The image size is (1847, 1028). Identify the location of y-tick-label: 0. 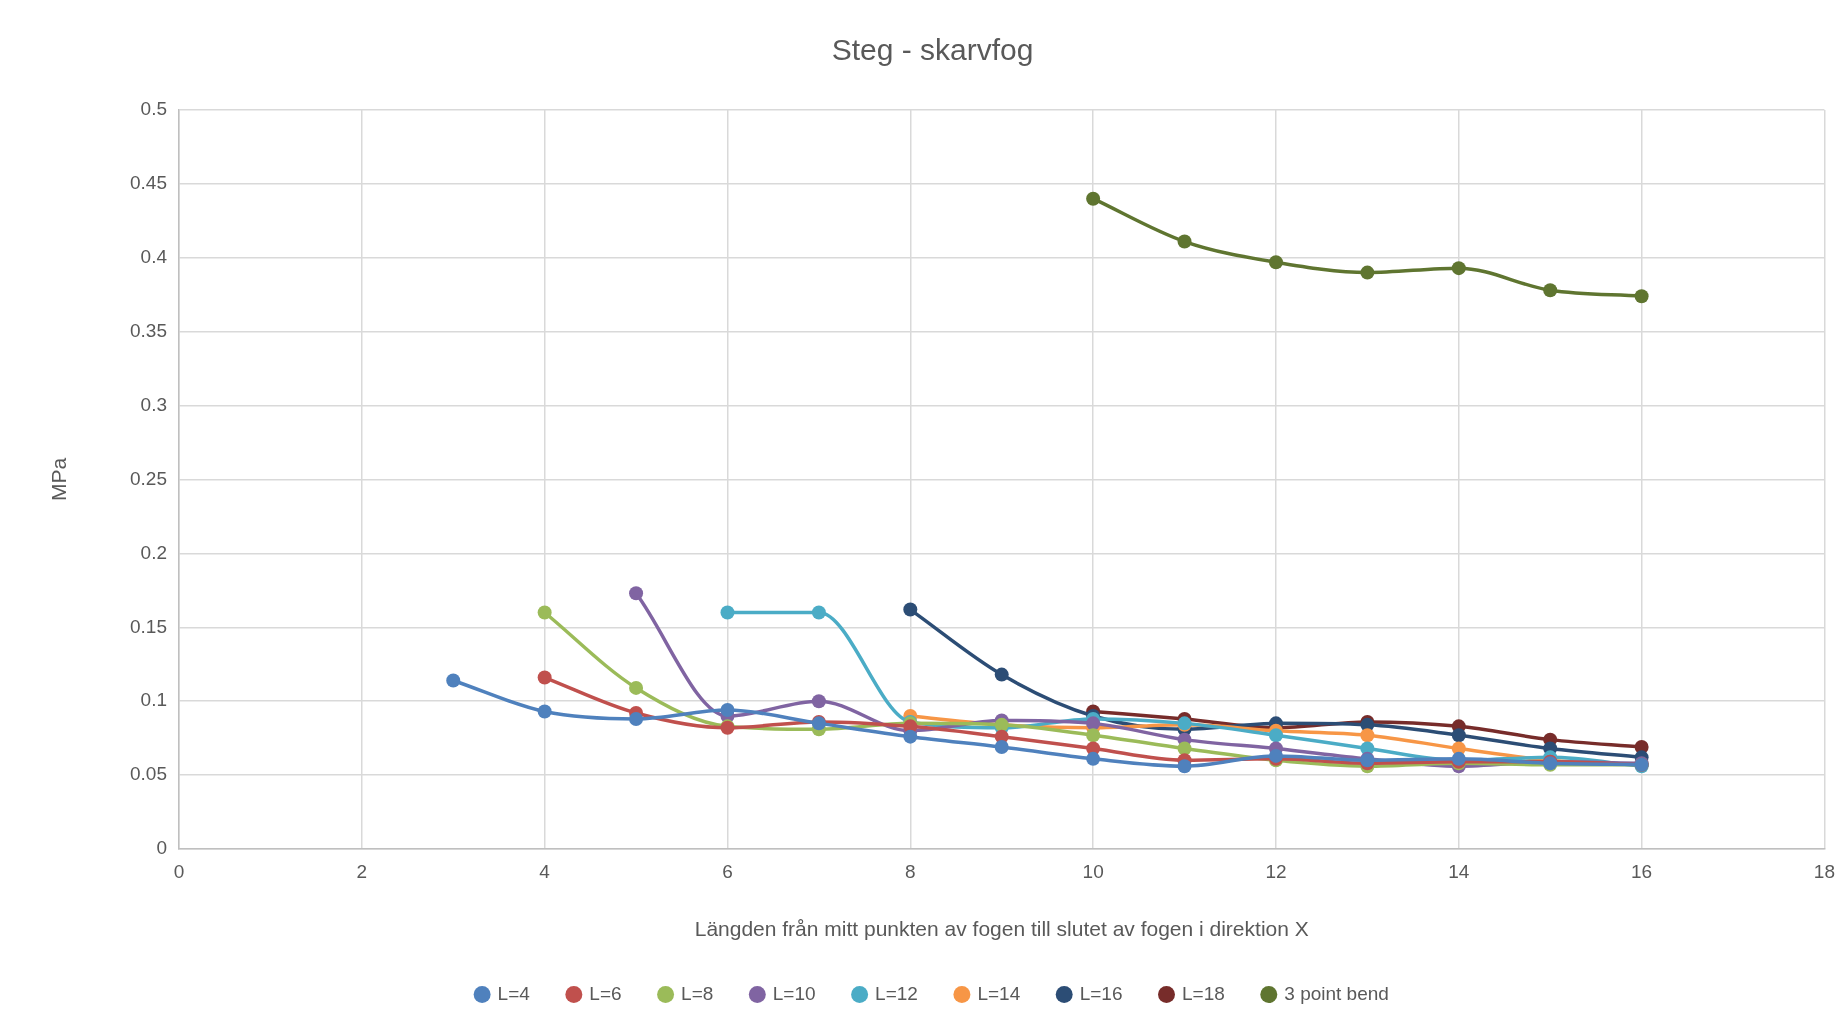
(161, 848).